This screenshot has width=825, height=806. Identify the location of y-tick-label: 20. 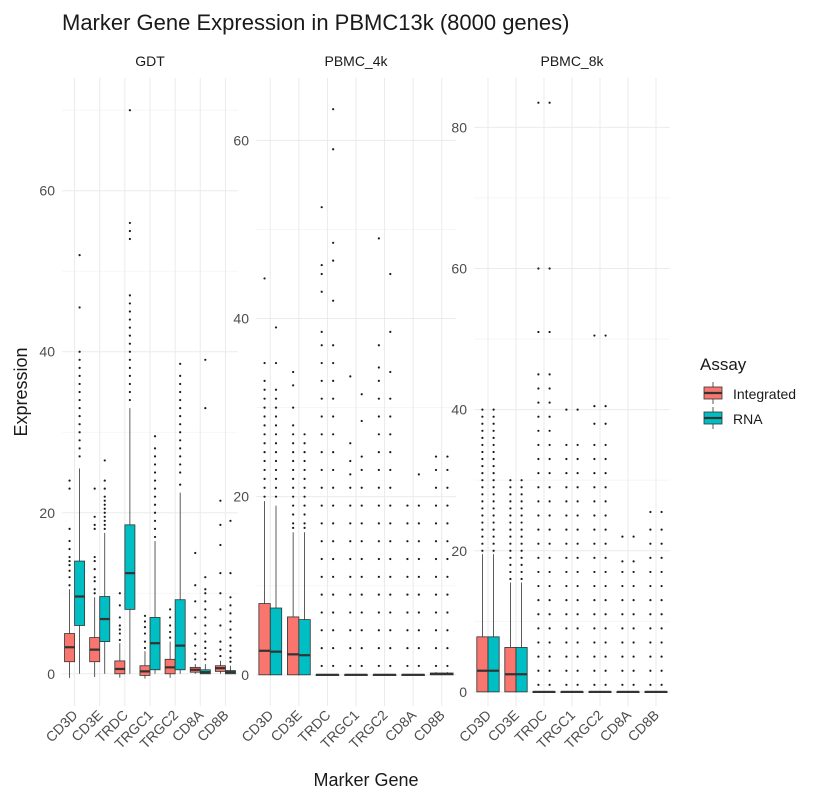
(241, 497).